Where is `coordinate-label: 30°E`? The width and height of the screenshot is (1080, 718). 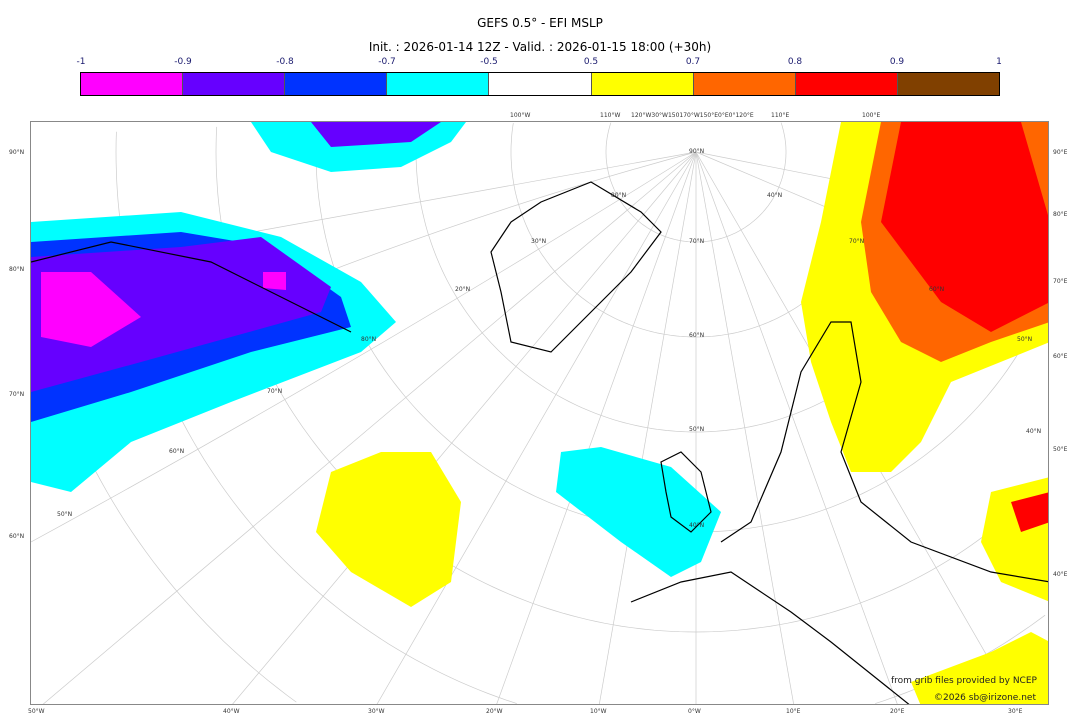 coordinate-label: 30°E is located at coordinates (1015, 711).